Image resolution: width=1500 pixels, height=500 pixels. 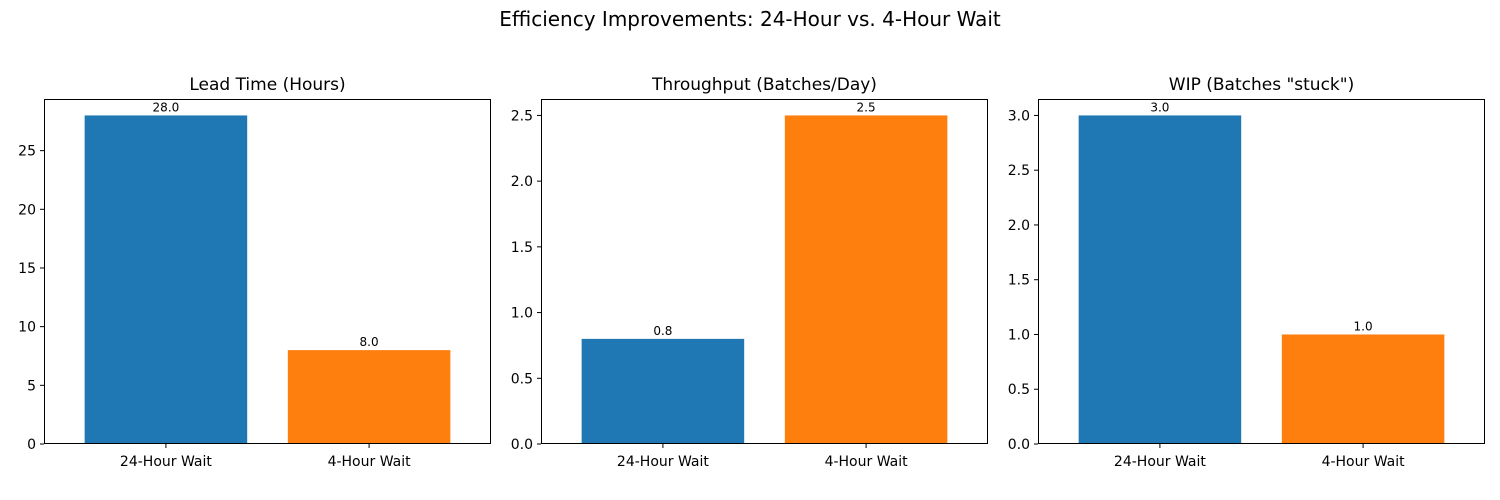 What do you see at coordinates (31, 445) in the screenshot?
I see `y-tick-label: 0` at bounding box center [31, 445].